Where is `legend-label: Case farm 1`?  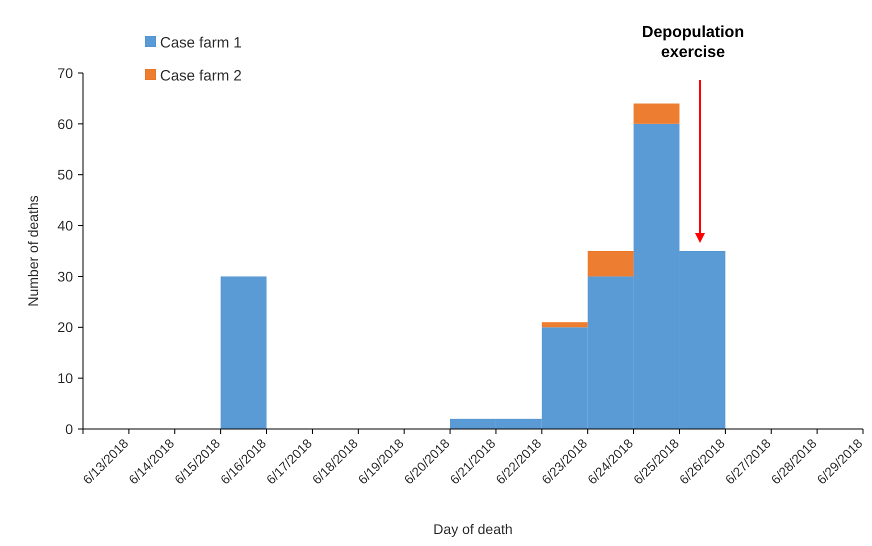 legend-label: Case farm 1 is located at coordinates (201, 43).